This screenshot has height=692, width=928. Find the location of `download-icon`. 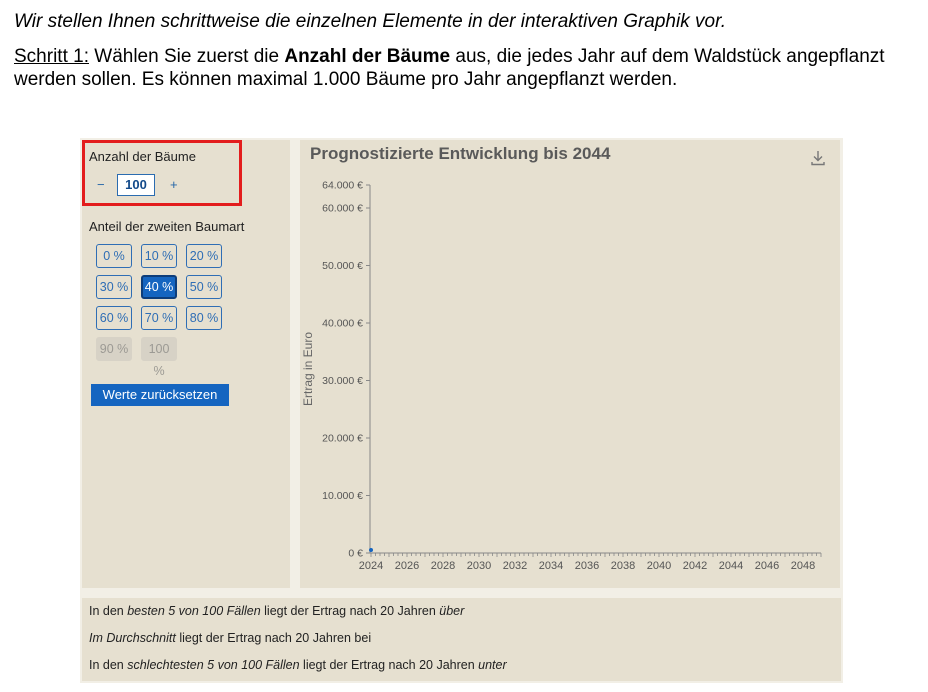

download-icon is located at coordinates (818, 158).